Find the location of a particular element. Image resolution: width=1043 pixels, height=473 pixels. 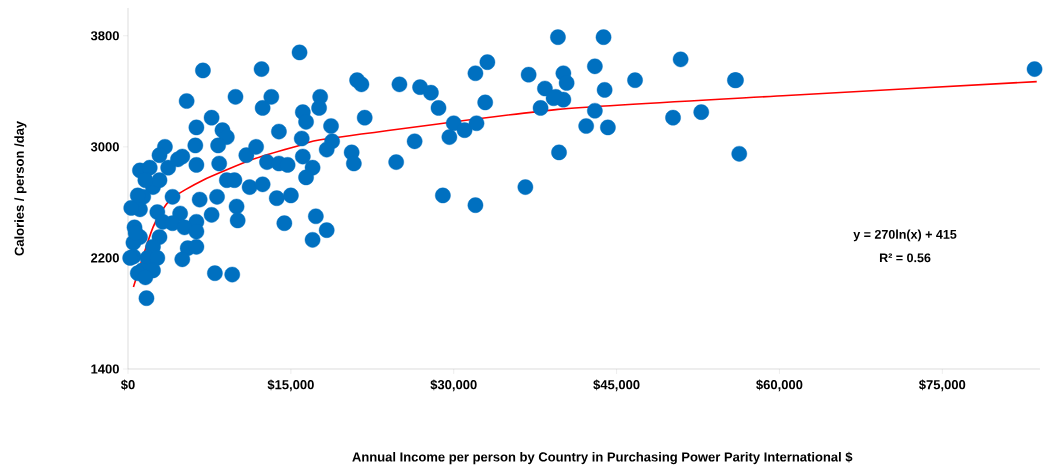

annotation: y = 270ln(x) + 415 is located at coordinates (905, 235).